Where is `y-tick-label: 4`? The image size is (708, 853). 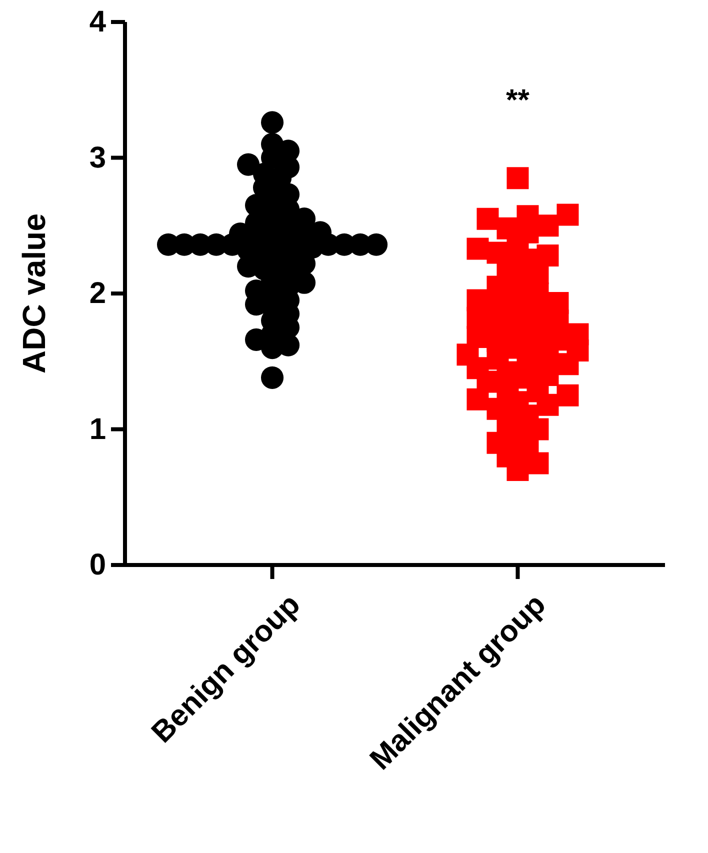 y-tick-label: 4 is located at coordinates (97, 22).